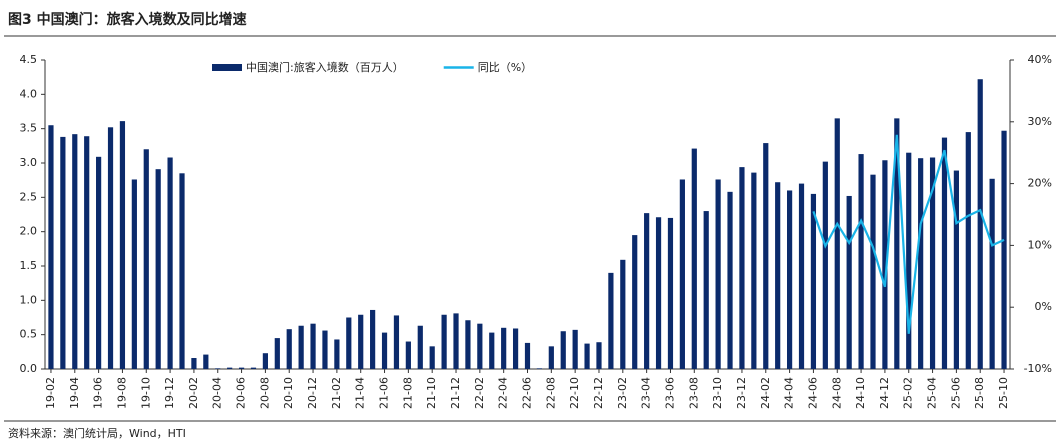 This screenshot has height=446, width=1060. I want to click on y2-tick-label: 40%, so click(1040, 59).